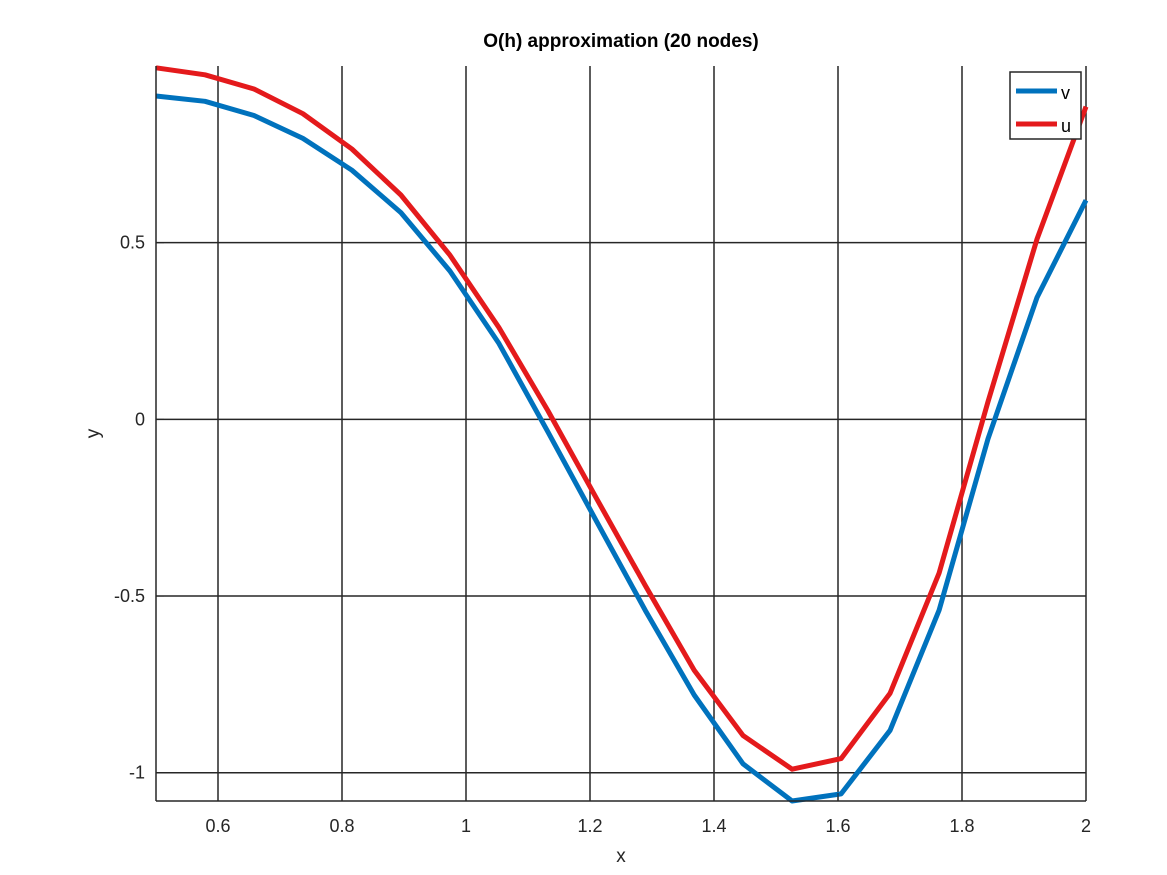  What do you see at coordinates (132, 243) in the screenshot?
I see `y-tick-label: 0.5` at bounding box center [132, 243].